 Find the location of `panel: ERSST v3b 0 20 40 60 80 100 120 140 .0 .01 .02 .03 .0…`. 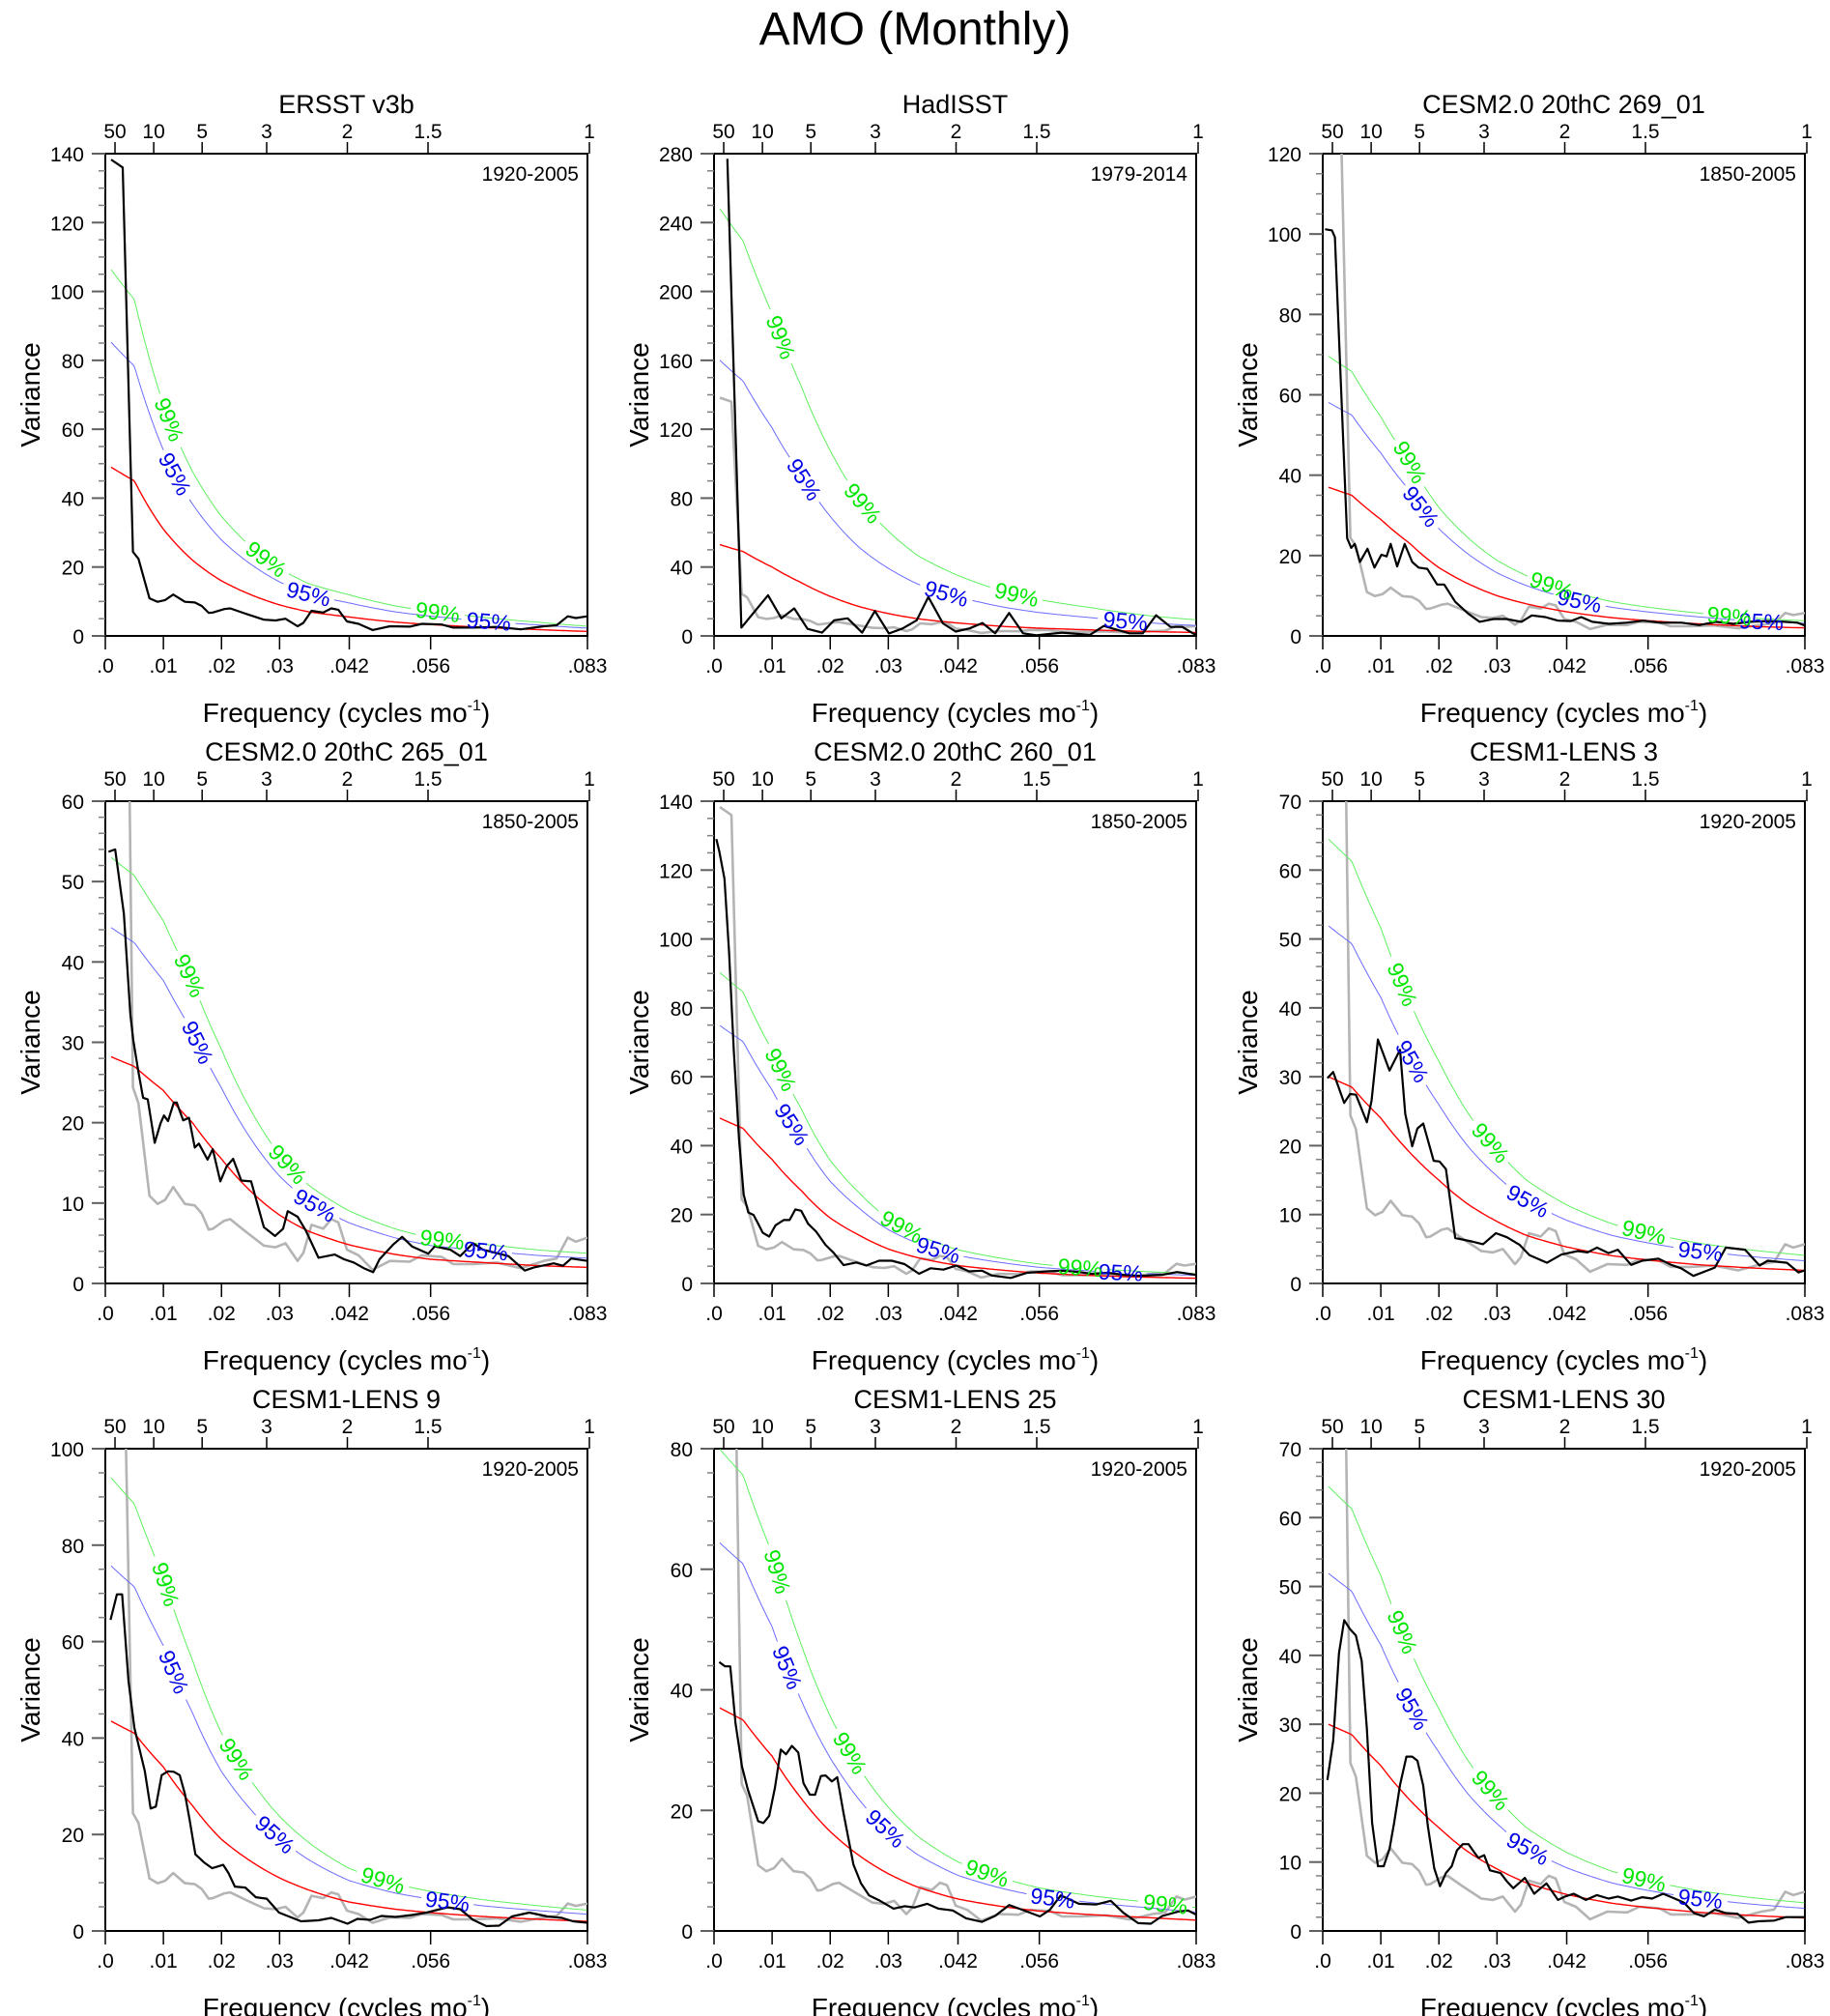

panel: ERSST v3b 0 20 40 60 80 100 120 140 .0 .01 .02 .03 .0… is located at coordinates (311, 409).